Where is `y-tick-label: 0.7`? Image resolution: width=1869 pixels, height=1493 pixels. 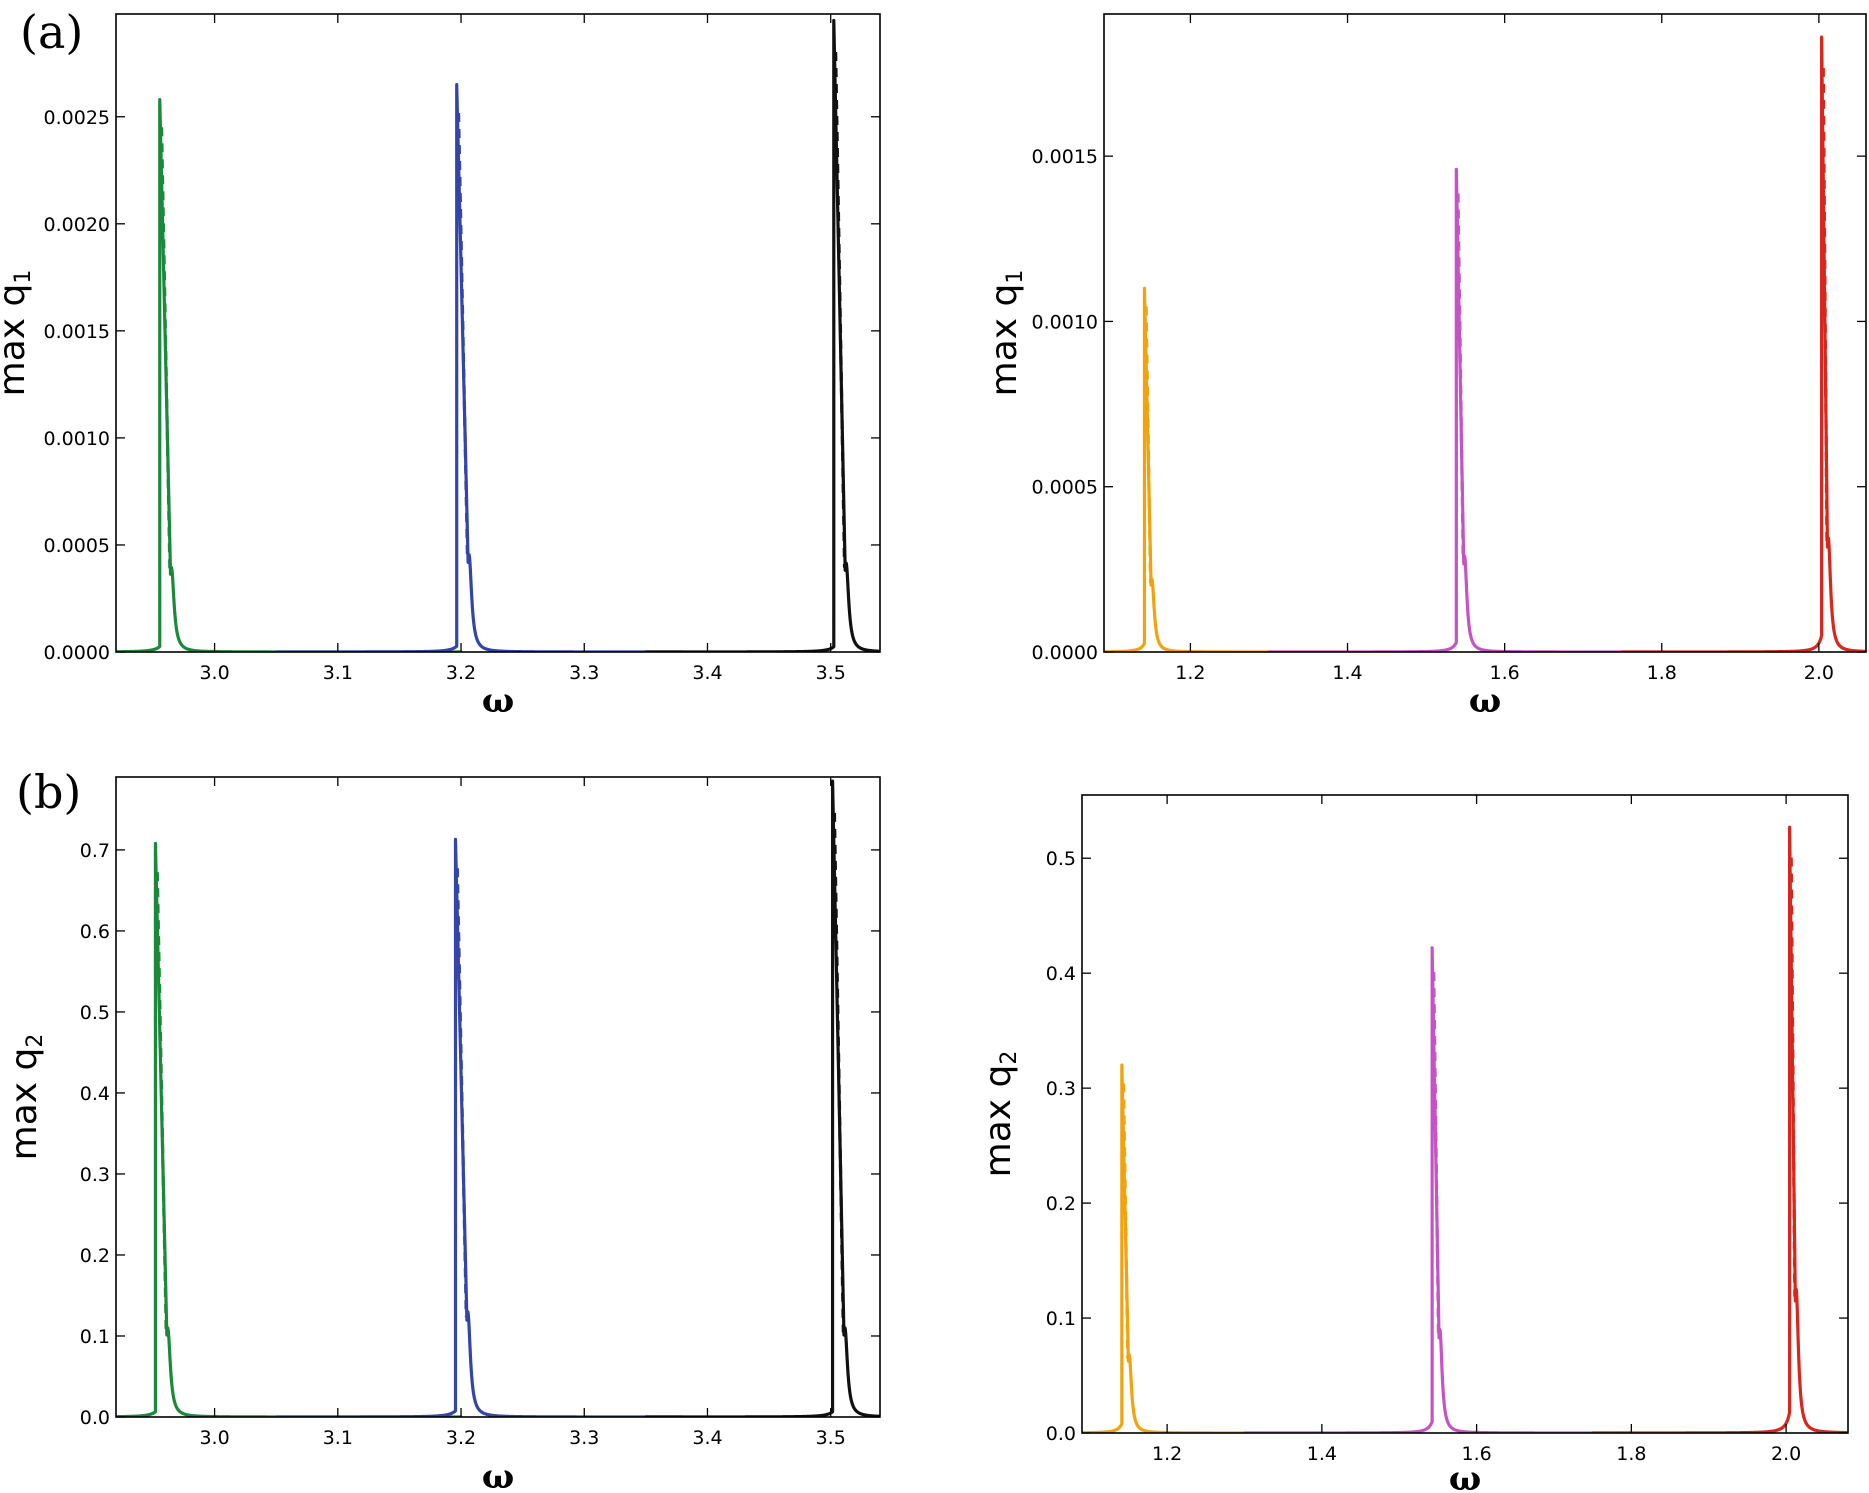
y-tick-label: 0.7 is located at coordinates (95, 851).